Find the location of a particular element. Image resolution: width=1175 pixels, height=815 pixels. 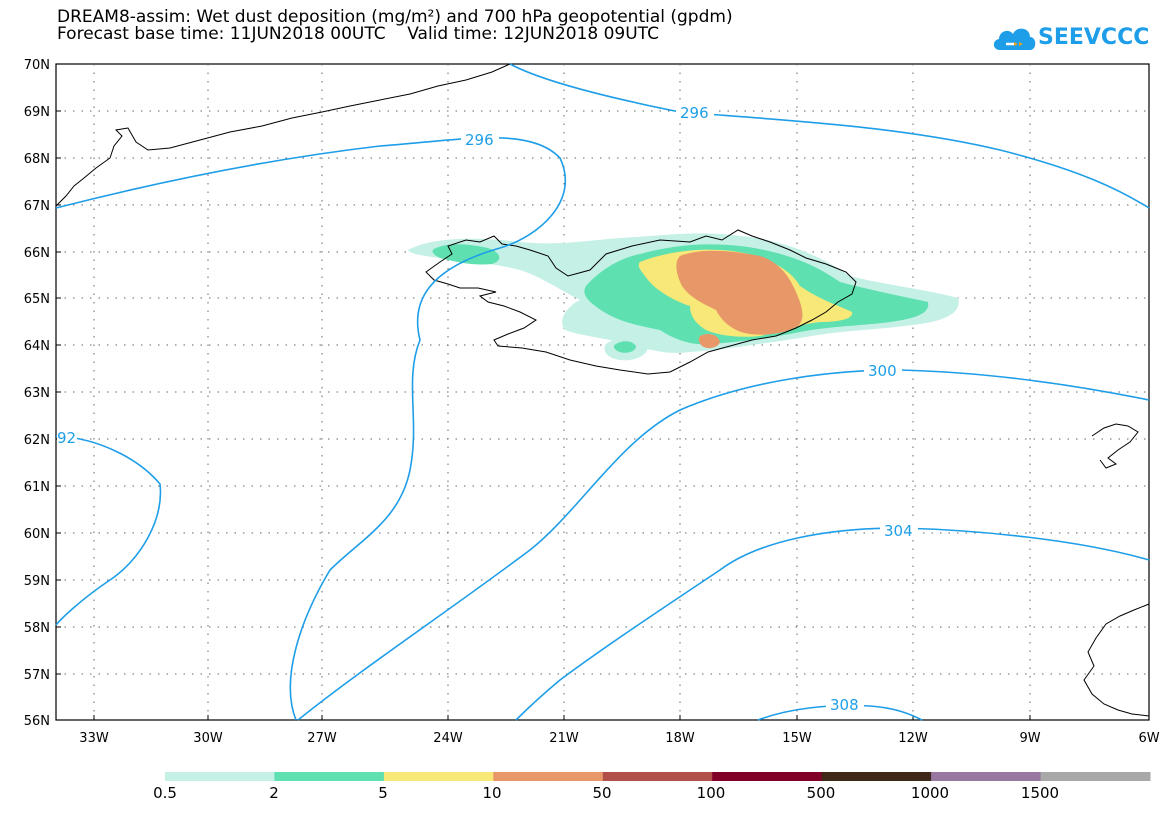

colorbar is located at coordinates (658, 776).